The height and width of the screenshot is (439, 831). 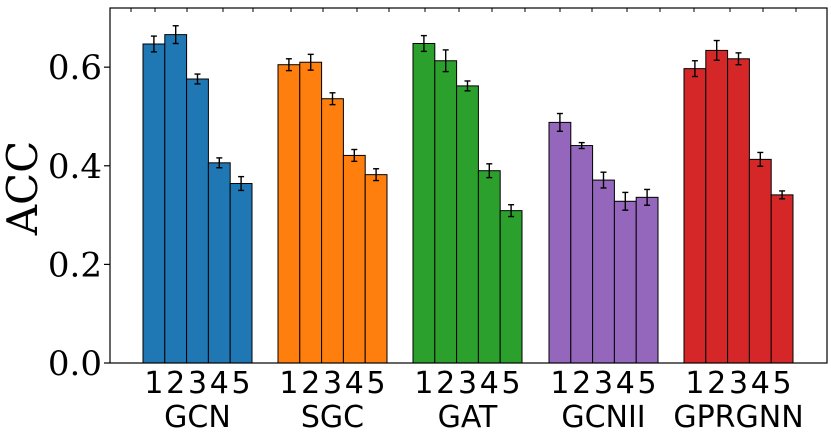 What do you see at coordinates (423, 383) in the screenshot?
I see `x-tick-label-gat-1: 1` at bounding box center [423, 383].